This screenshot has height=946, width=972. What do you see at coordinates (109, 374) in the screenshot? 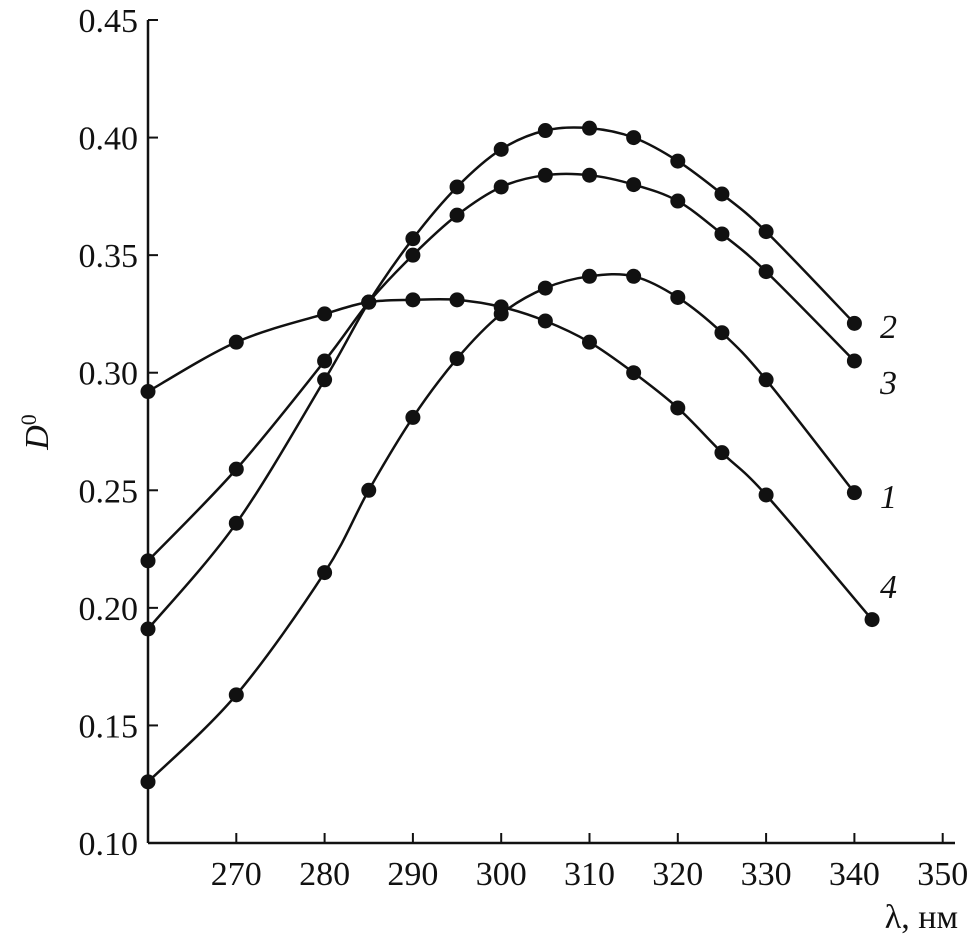
I see `y-tick-label: 0.30` at bounding box center [109, 374].